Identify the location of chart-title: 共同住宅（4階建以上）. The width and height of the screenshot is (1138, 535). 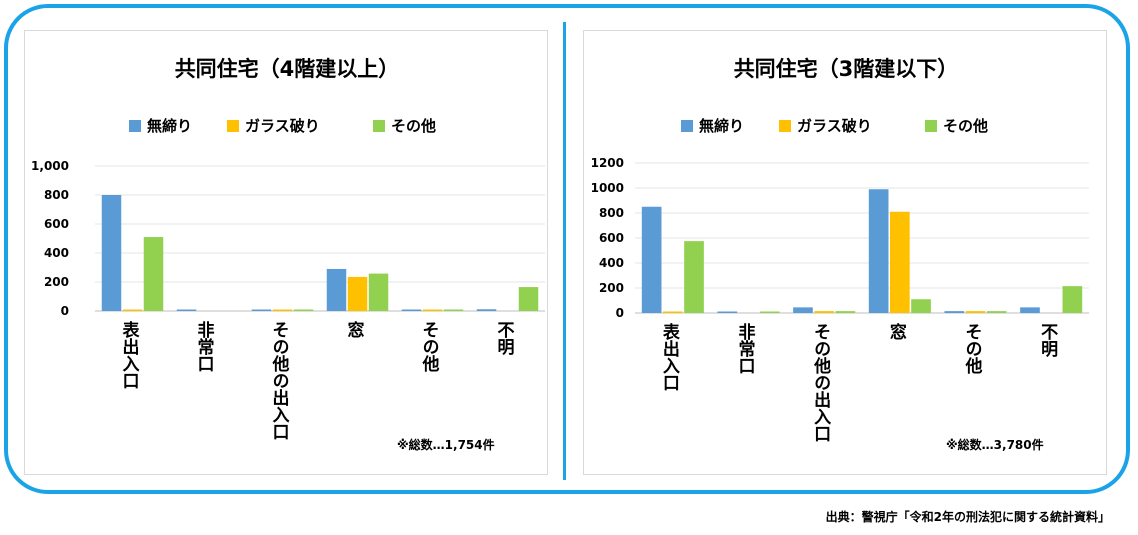
(287, 69).